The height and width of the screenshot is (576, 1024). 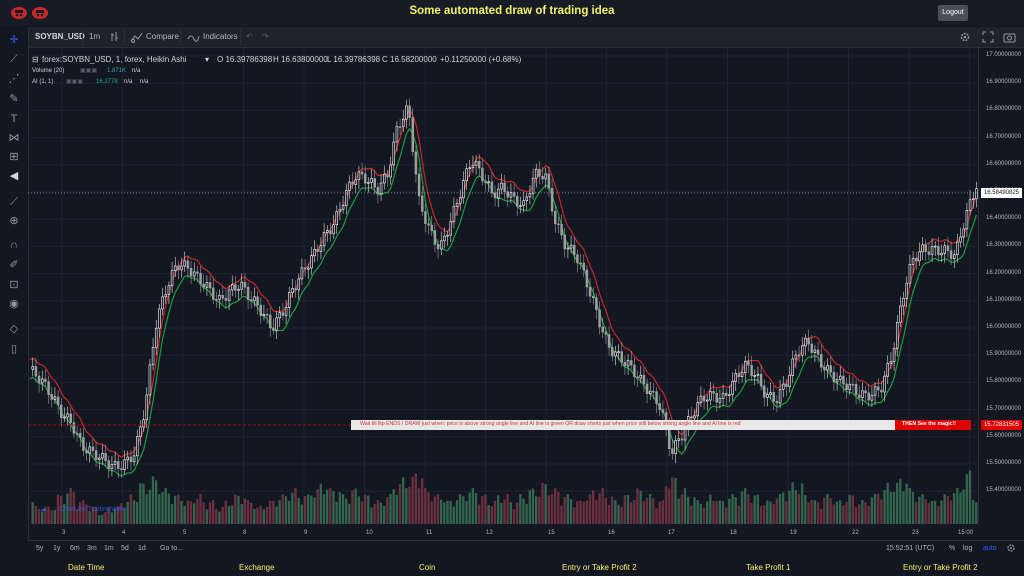 What do you see at coordinates (1001, 287) in the screenshot?
I see `price-axis` at bounding box center [1001, 287].